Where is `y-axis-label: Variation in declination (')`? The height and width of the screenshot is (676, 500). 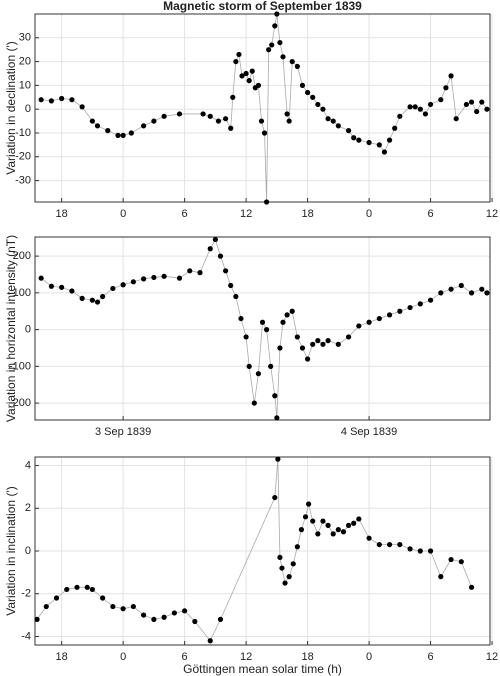 y-axis-label: Variation in declination (') is located at coordinates (11, 107).